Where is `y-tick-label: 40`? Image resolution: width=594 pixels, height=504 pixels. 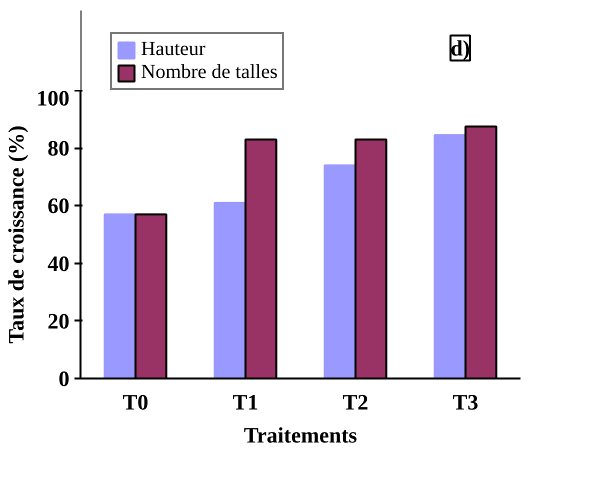 y-tick-label: 40 is located at coordinates (59, 263).